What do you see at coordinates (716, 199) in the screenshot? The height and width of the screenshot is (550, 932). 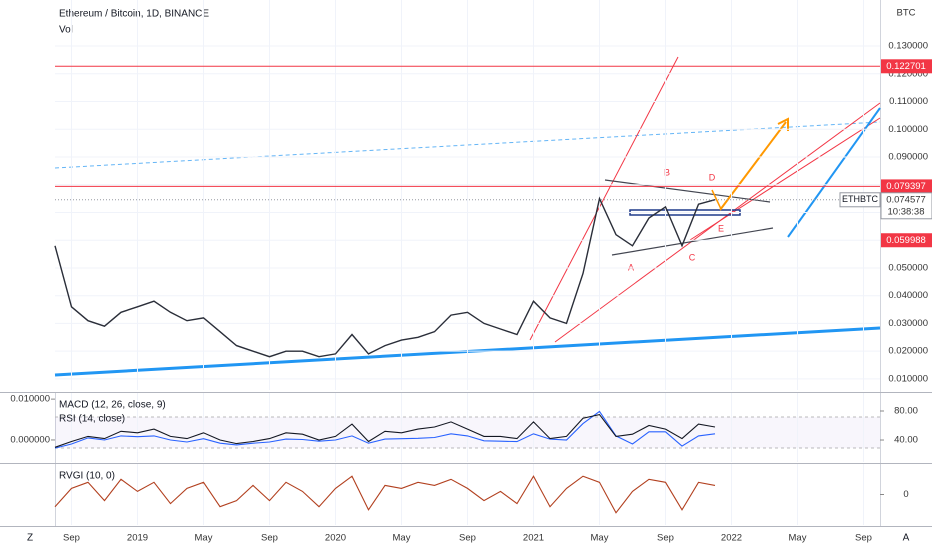 I see `arrow` at bounding box center [716, 199].